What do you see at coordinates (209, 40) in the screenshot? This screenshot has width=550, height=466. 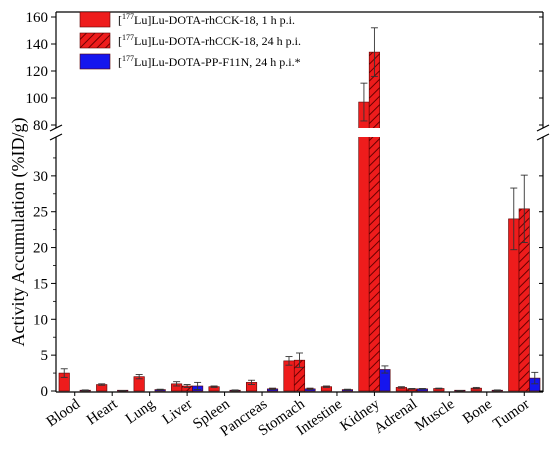 I see `legend-label-s2: [177Lu]Lu-DOTA-rhCCK-18, 24 h p.i.` at bounding box center [209, 40].